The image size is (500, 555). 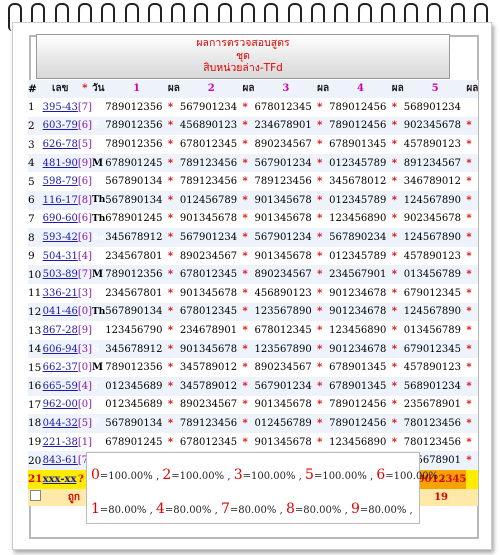 I want to click on row-set-5: 679012345, so click(x=435, y=293).